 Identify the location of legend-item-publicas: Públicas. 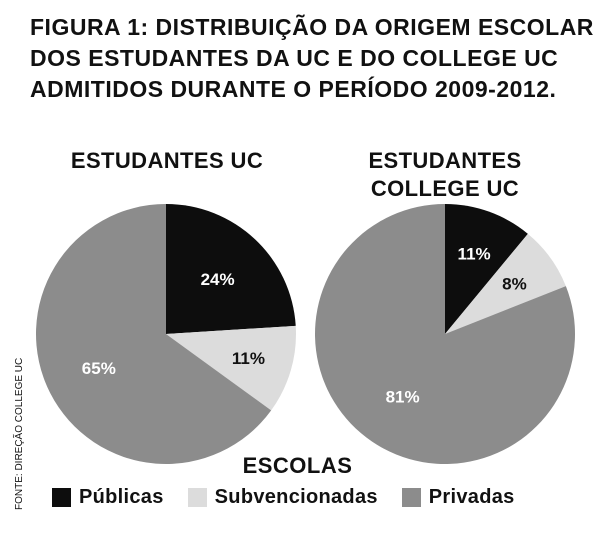
(108, 497).